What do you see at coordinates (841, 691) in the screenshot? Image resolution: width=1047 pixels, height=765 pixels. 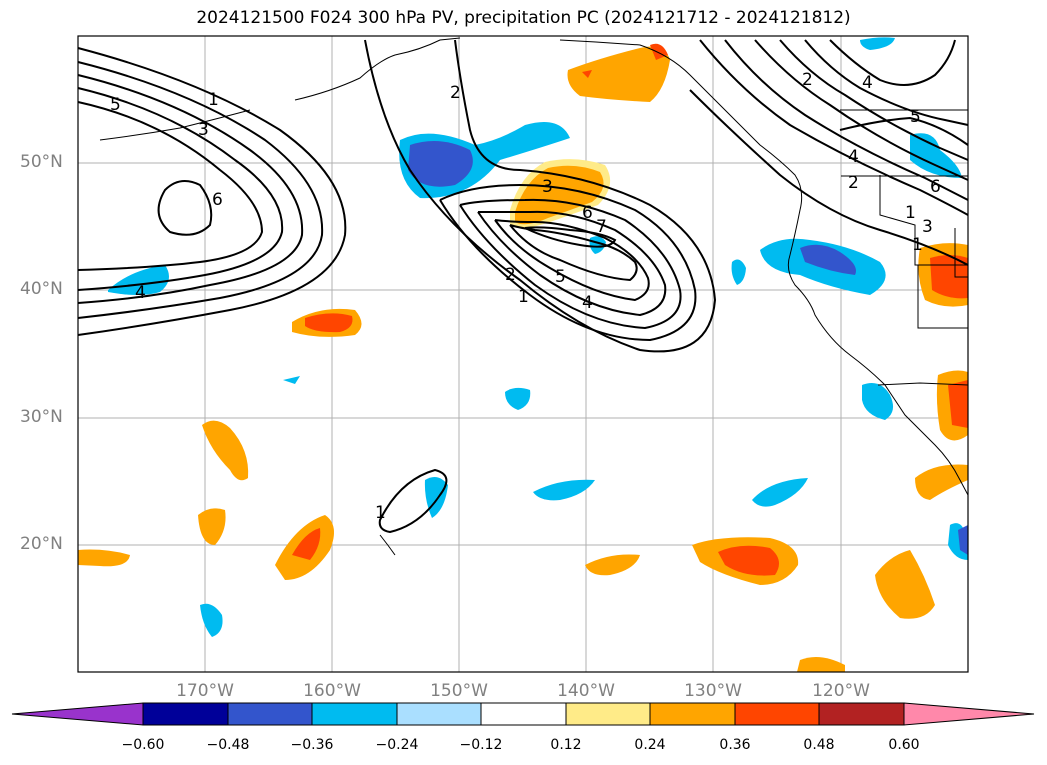 I see `lon-label-120w: 120°W` at bounding box center [841, 691].